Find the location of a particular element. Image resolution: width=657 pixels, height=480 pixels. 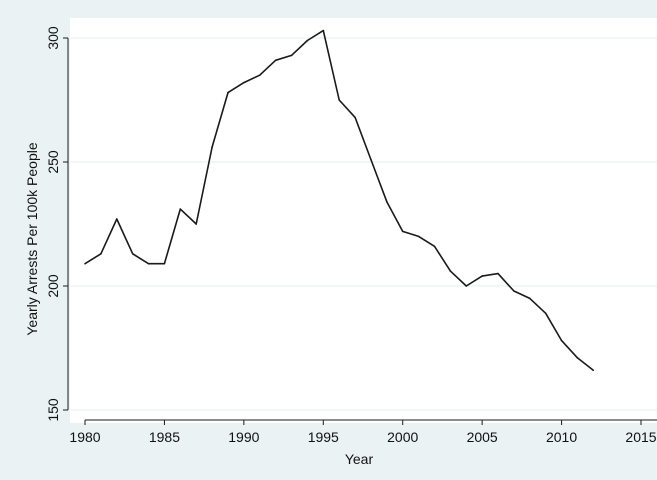

x-tick-label: 1995 is located at coordinates (323, 437).